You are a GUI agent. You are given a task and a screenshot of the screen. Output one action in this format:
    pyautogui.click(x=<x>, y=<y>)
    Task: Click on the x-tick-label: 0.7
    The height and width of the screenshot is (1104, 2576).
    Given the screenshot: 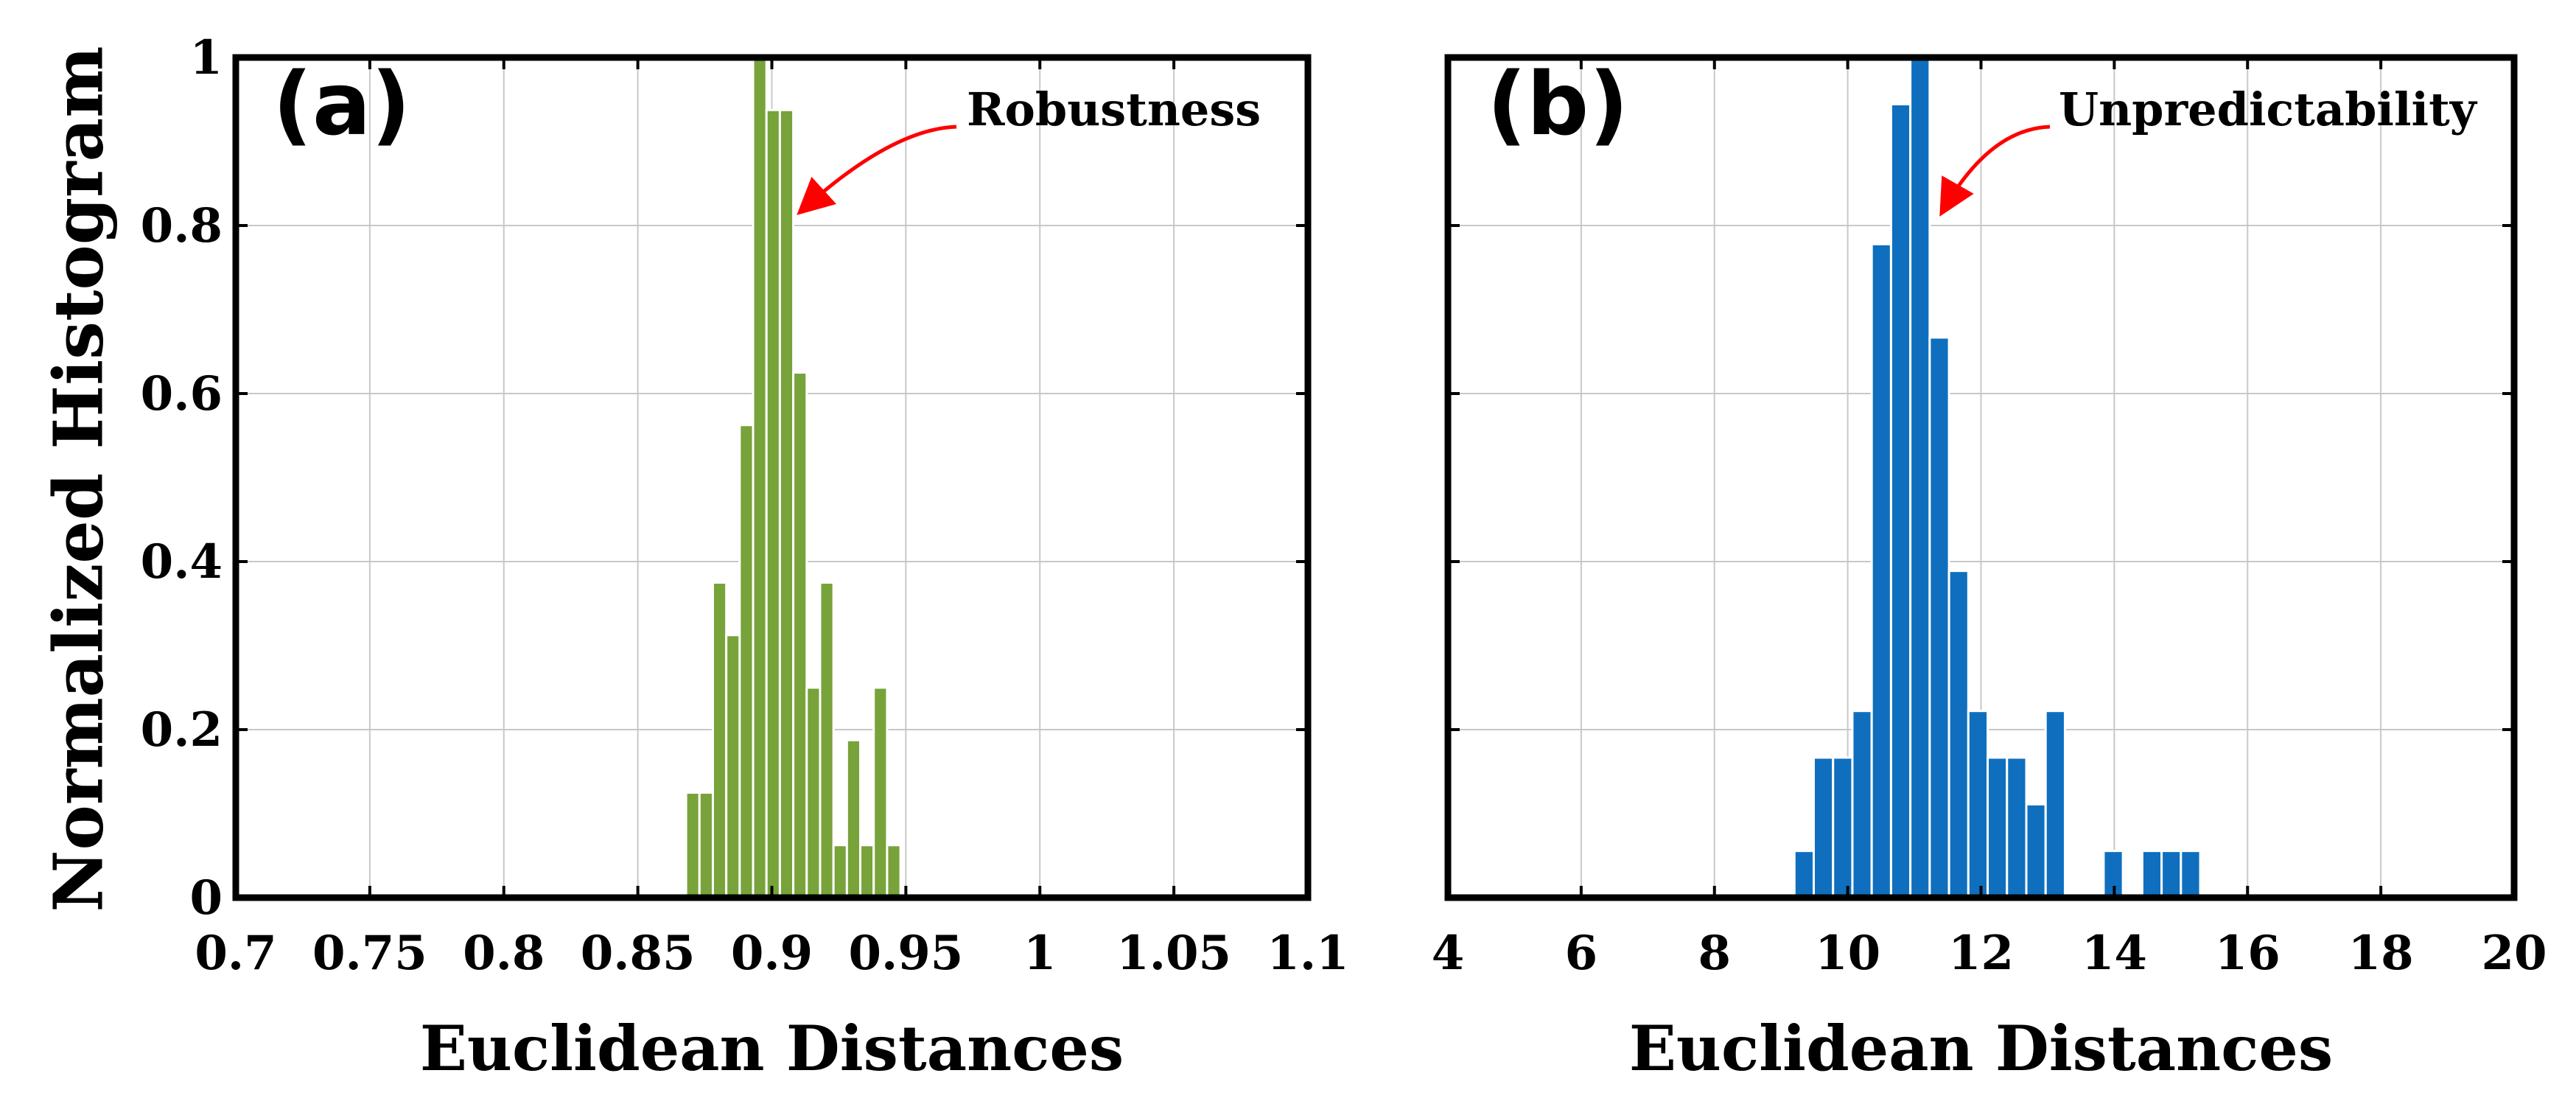 What is the action you would take?
    pyautogui.click(x=235, y=953)
    